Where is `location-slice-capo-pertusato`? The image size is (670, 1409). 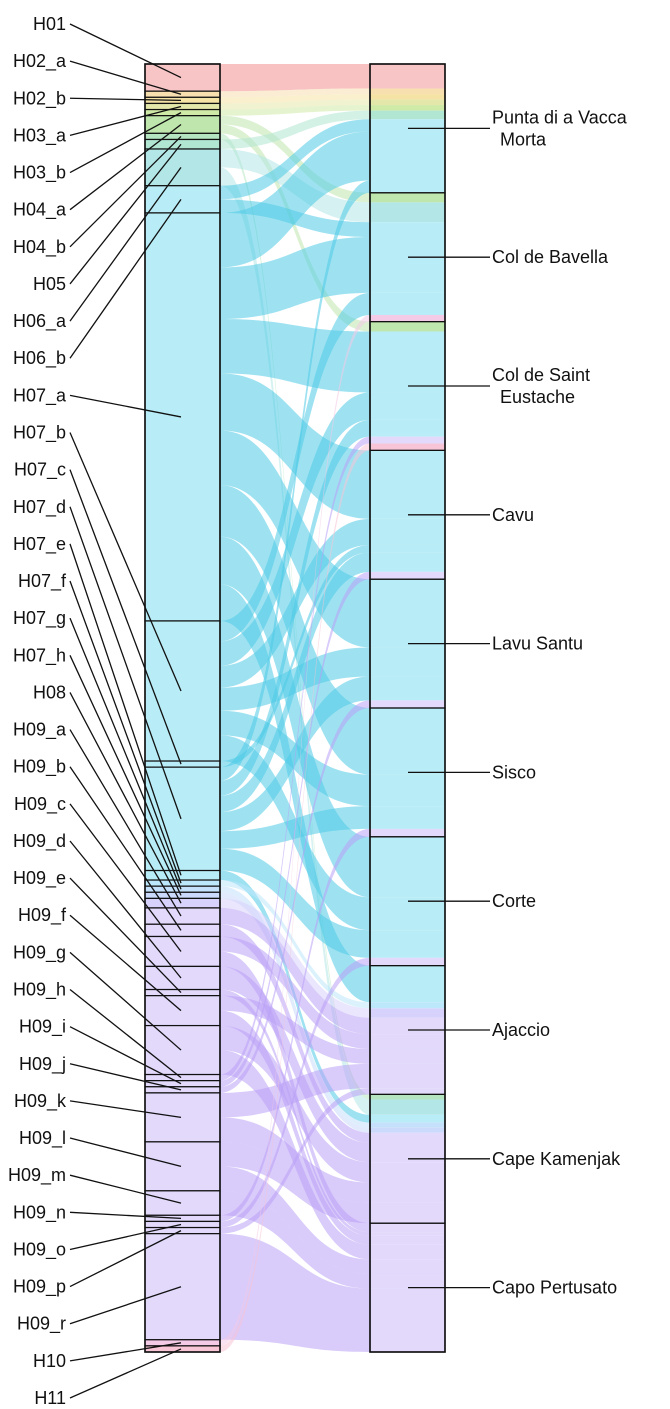
location-slice-capo-pertusato is located at coordinates (407, 1320).